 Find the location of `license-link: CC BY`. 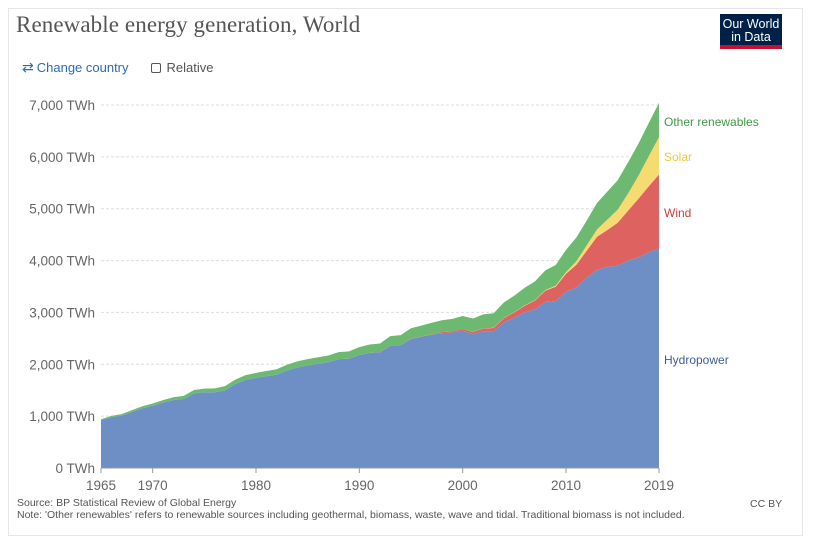

license-link: CC BY is located at coordinates (766, 504).